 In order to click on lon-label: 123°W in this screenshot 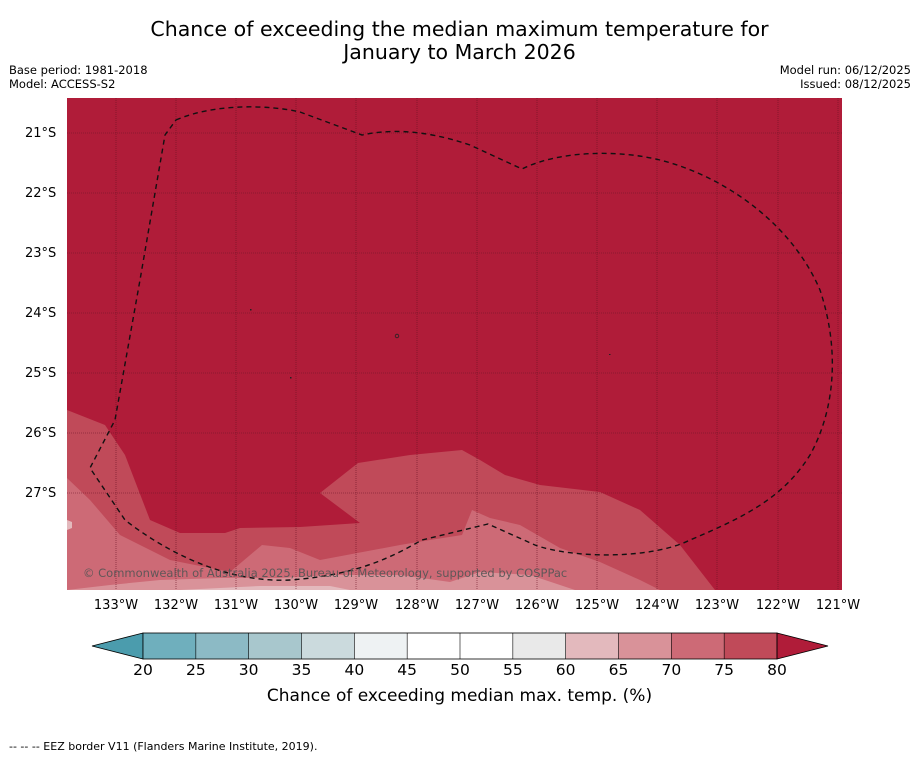, I will do `click(717, 605)`.